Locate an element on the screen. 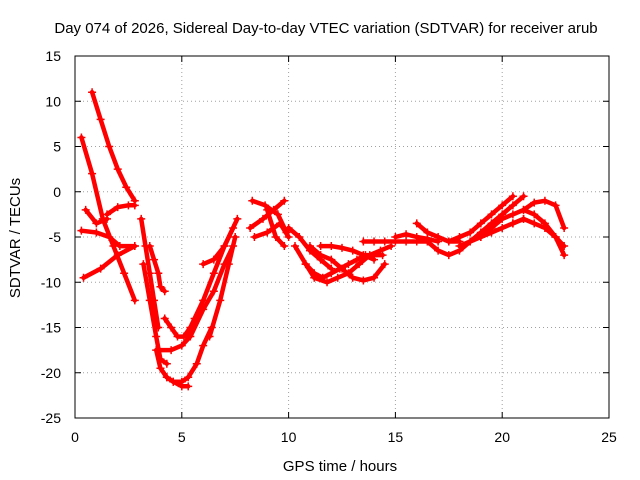 The image size is (640, 480). x-tick-label: 5 is located at coordinates (182, 437).